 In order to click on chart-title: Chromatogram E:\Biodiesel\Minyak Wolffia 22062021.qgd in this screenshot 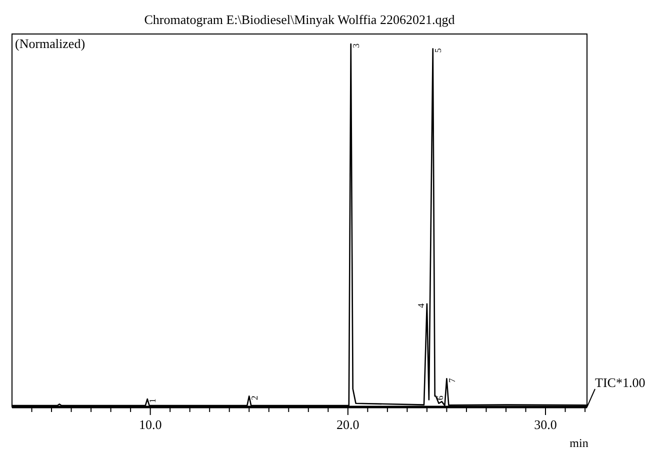, I will do `click(300, 19)`.